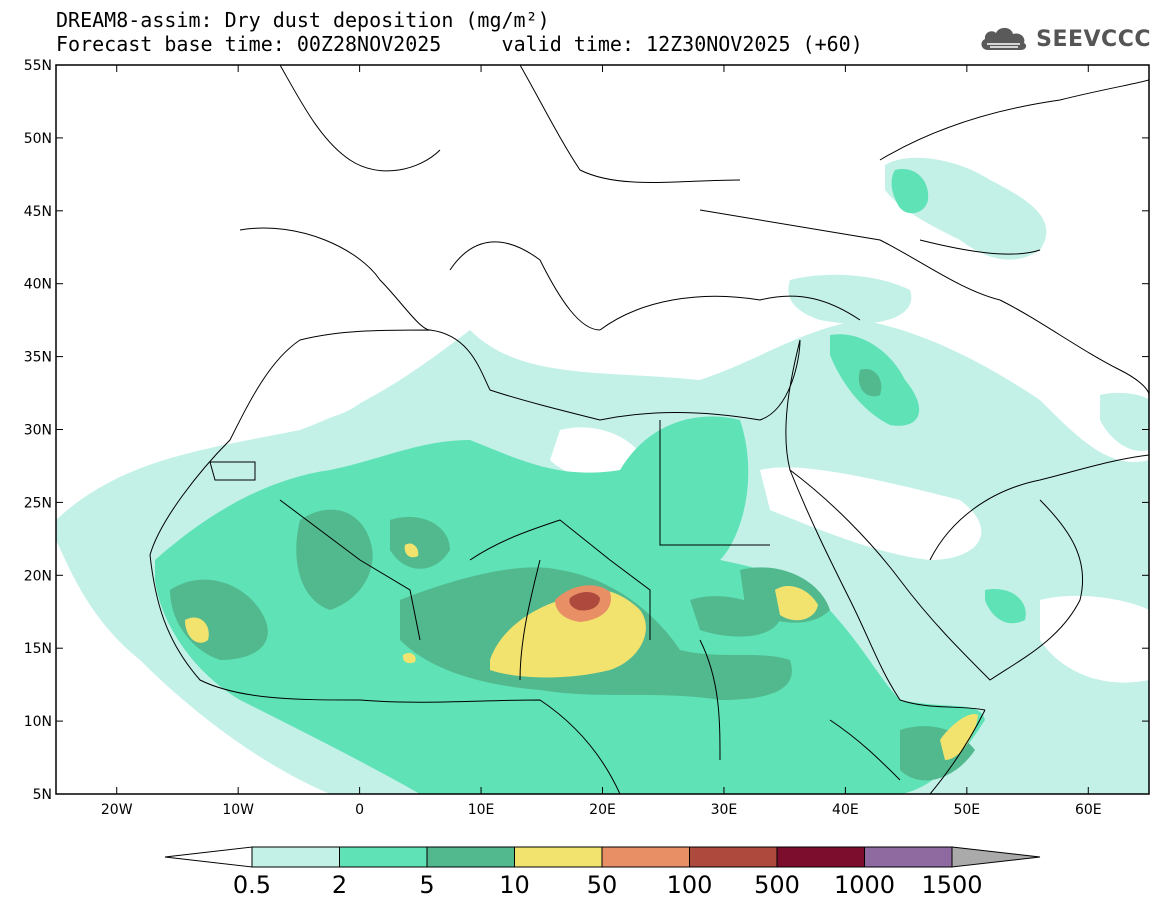 This screenshot has width=1165, height=907. I want to click on cloud-icon, so click(1004, 38).